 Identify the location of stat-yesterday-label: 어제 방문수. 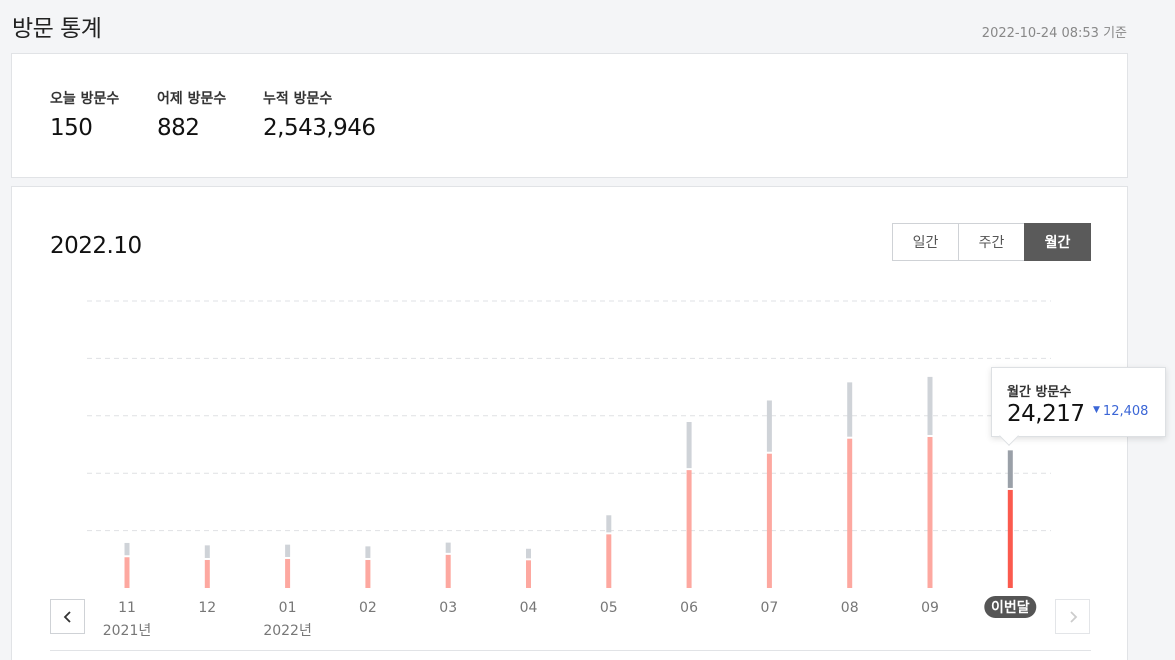
(192, 99).